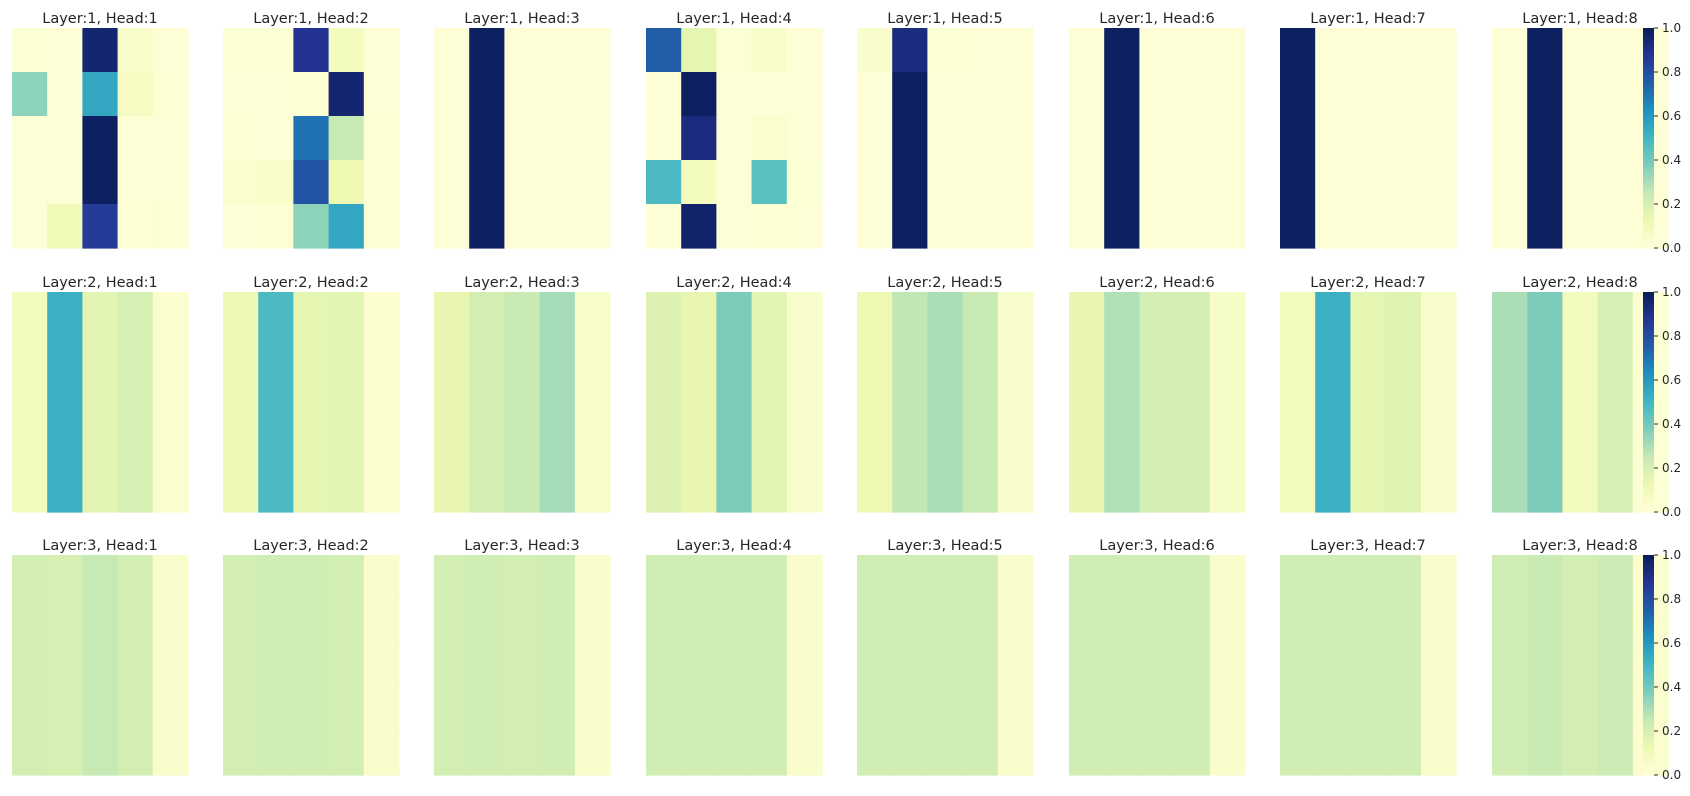 The image size is (1690, 796). What do you see at coordinates (1157, 546) in the screenshot?
I see `panel-title: Layer:3, Head:6` at bounding box center [1157, 546].